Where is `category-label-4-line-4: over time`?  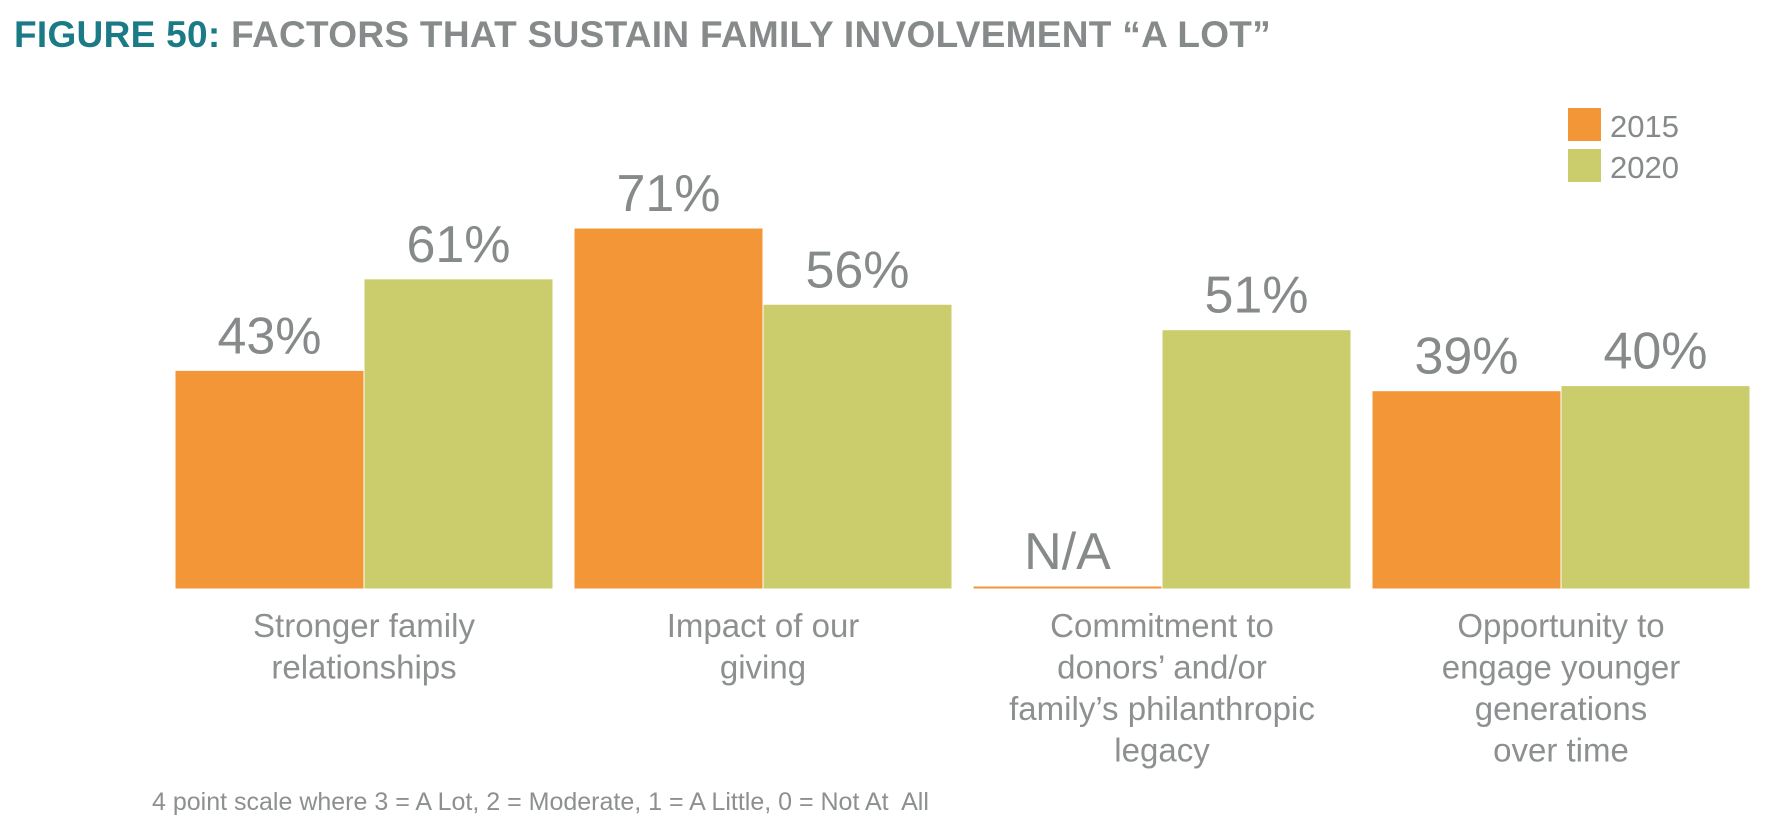
category-label-4-line-4: over time is located at coordinates (1561, 750).